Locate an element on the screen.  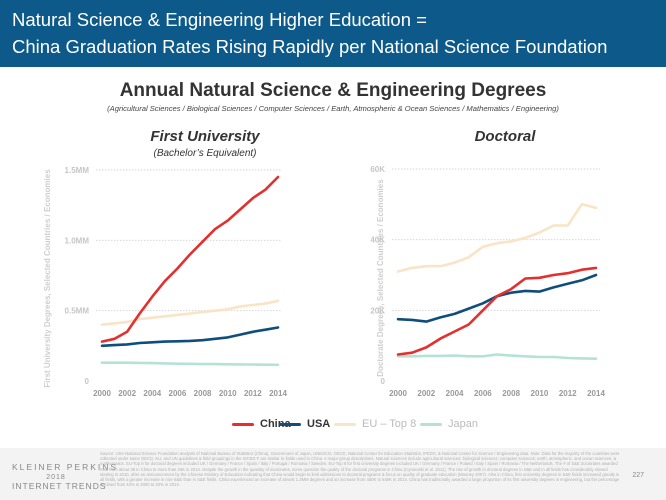
legend-swatch-usa is located at coordinates (290, 424).